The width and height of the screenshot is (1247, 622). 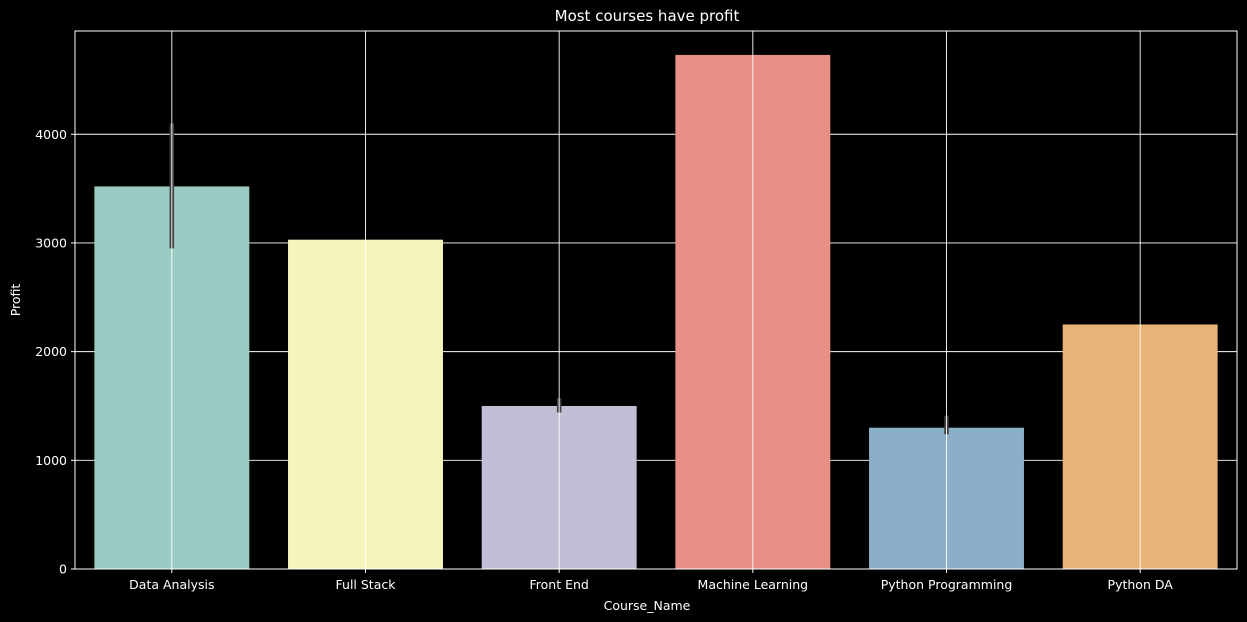 I want to click on y-tick-label: 3000, so click(x=51, y=242).